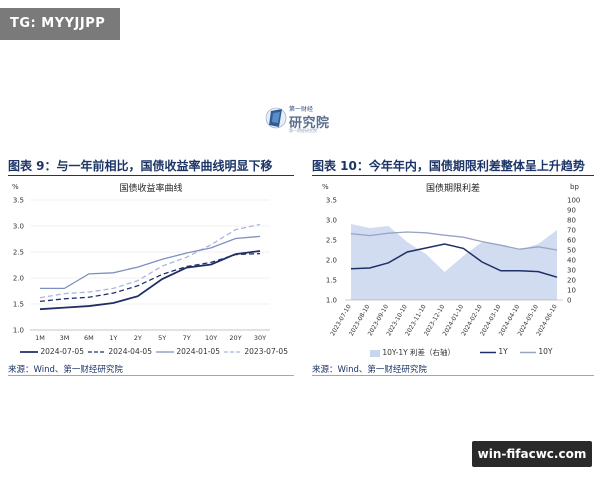 Image resolution: width=600 pixels, height=480 pixels. I want to click on right-y2-tick: 0, so click(569, 301).